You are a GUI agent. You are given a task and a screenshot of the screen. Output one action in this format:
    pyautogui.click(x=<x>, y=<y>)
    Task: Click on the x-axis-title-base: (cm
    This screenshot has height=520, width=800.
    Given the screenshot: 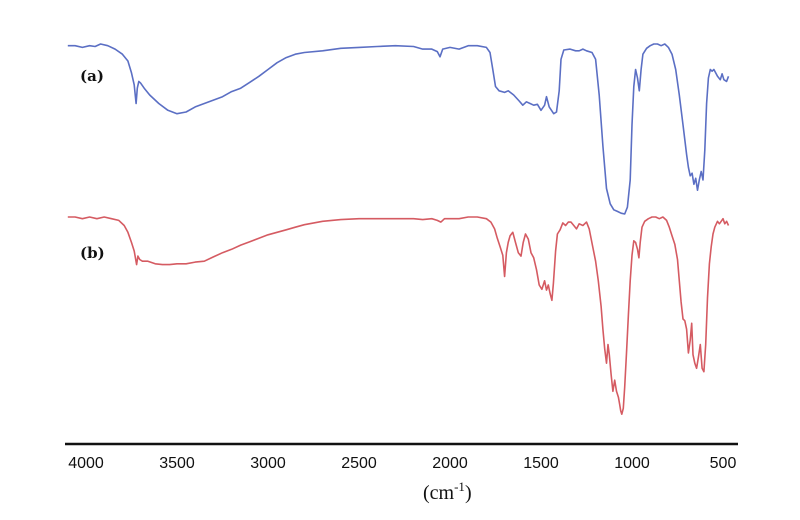 What is the action you would take?
    pyautogui.click(x=439, y=493)
    